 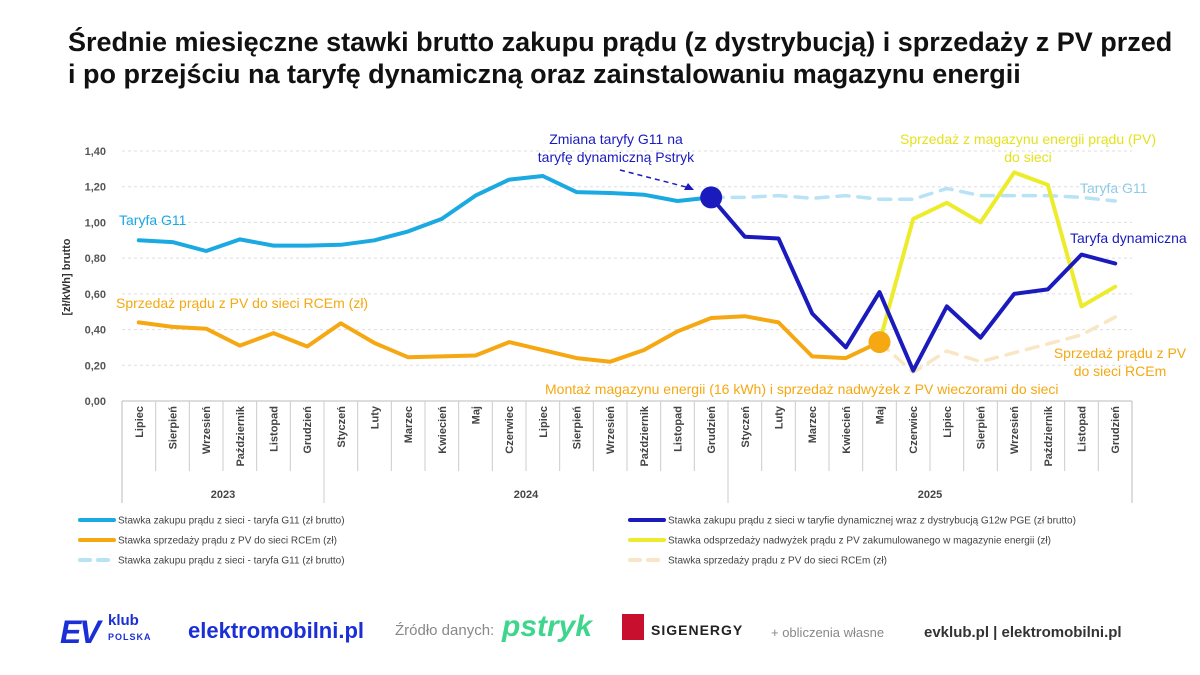 What do you see at coordinates (445, 630) in the screenshot?
I see `source-label: Źródło danych:` at bounding box center [445, 630].